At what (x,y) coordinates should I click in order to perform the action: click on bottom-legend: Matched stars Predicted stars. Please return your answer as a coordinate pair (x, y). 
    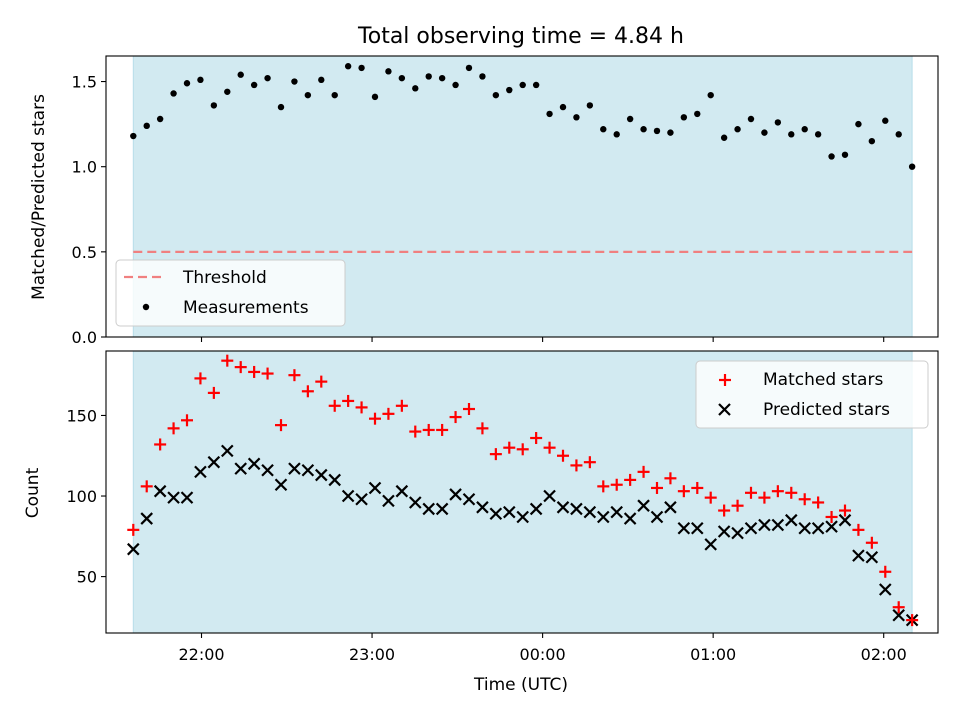
    Looking at the image, I should click on (812, 394).